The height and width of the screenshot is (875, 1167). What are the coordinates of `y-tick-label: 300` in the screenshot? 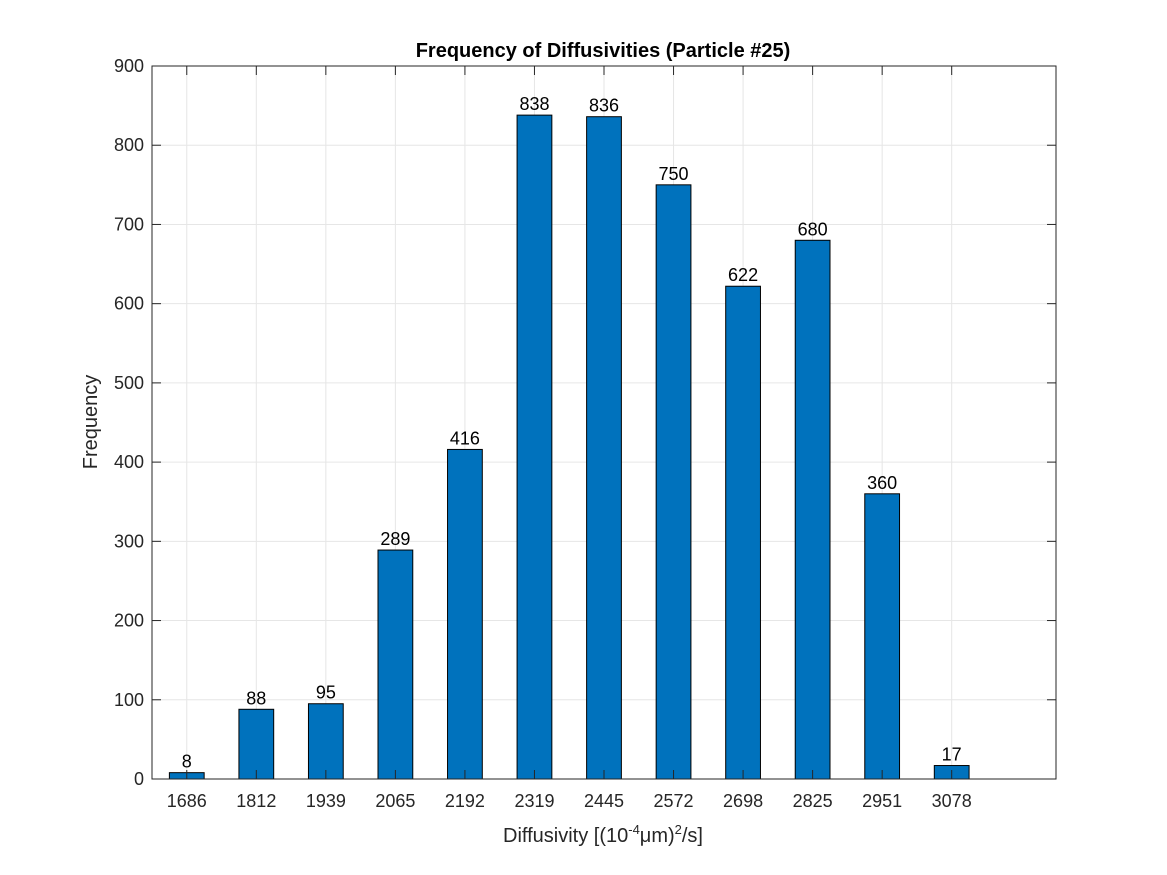 It's located at (129, 541).